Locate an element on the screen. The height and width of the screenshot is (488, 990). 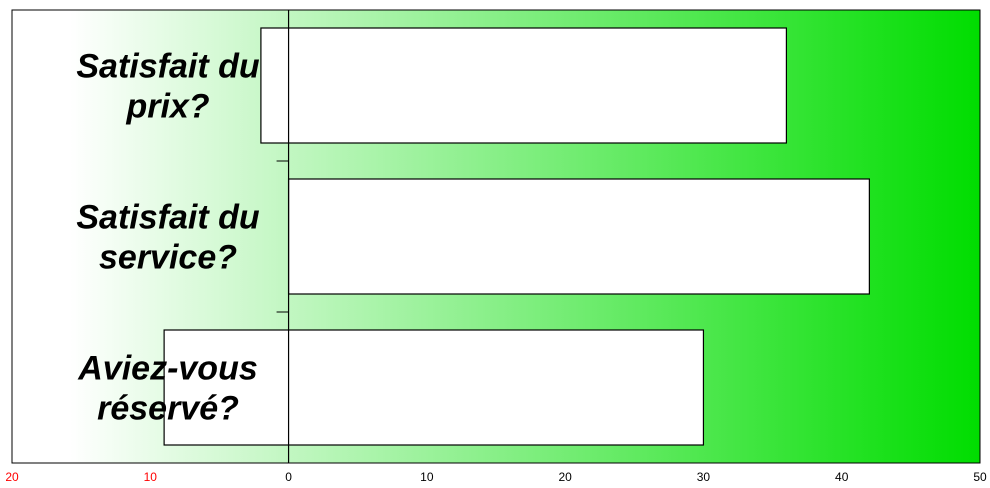
category-label-2-line-1: Satisfait du is located at coordinates (167, 218).